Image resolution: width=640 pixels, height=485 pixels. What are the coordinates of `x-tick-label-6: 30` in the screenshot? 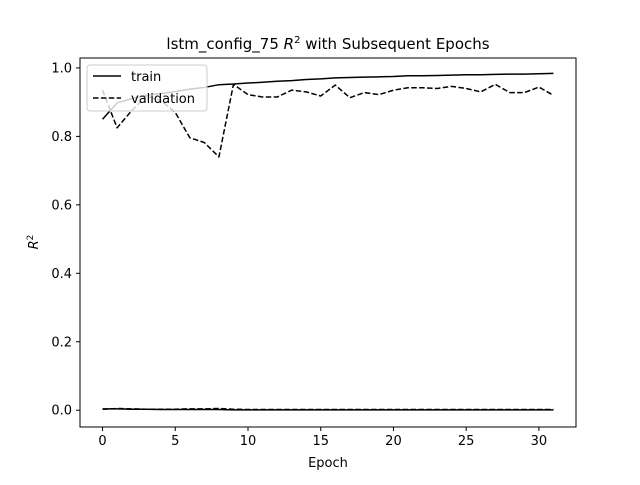 It's located at (539, 441).